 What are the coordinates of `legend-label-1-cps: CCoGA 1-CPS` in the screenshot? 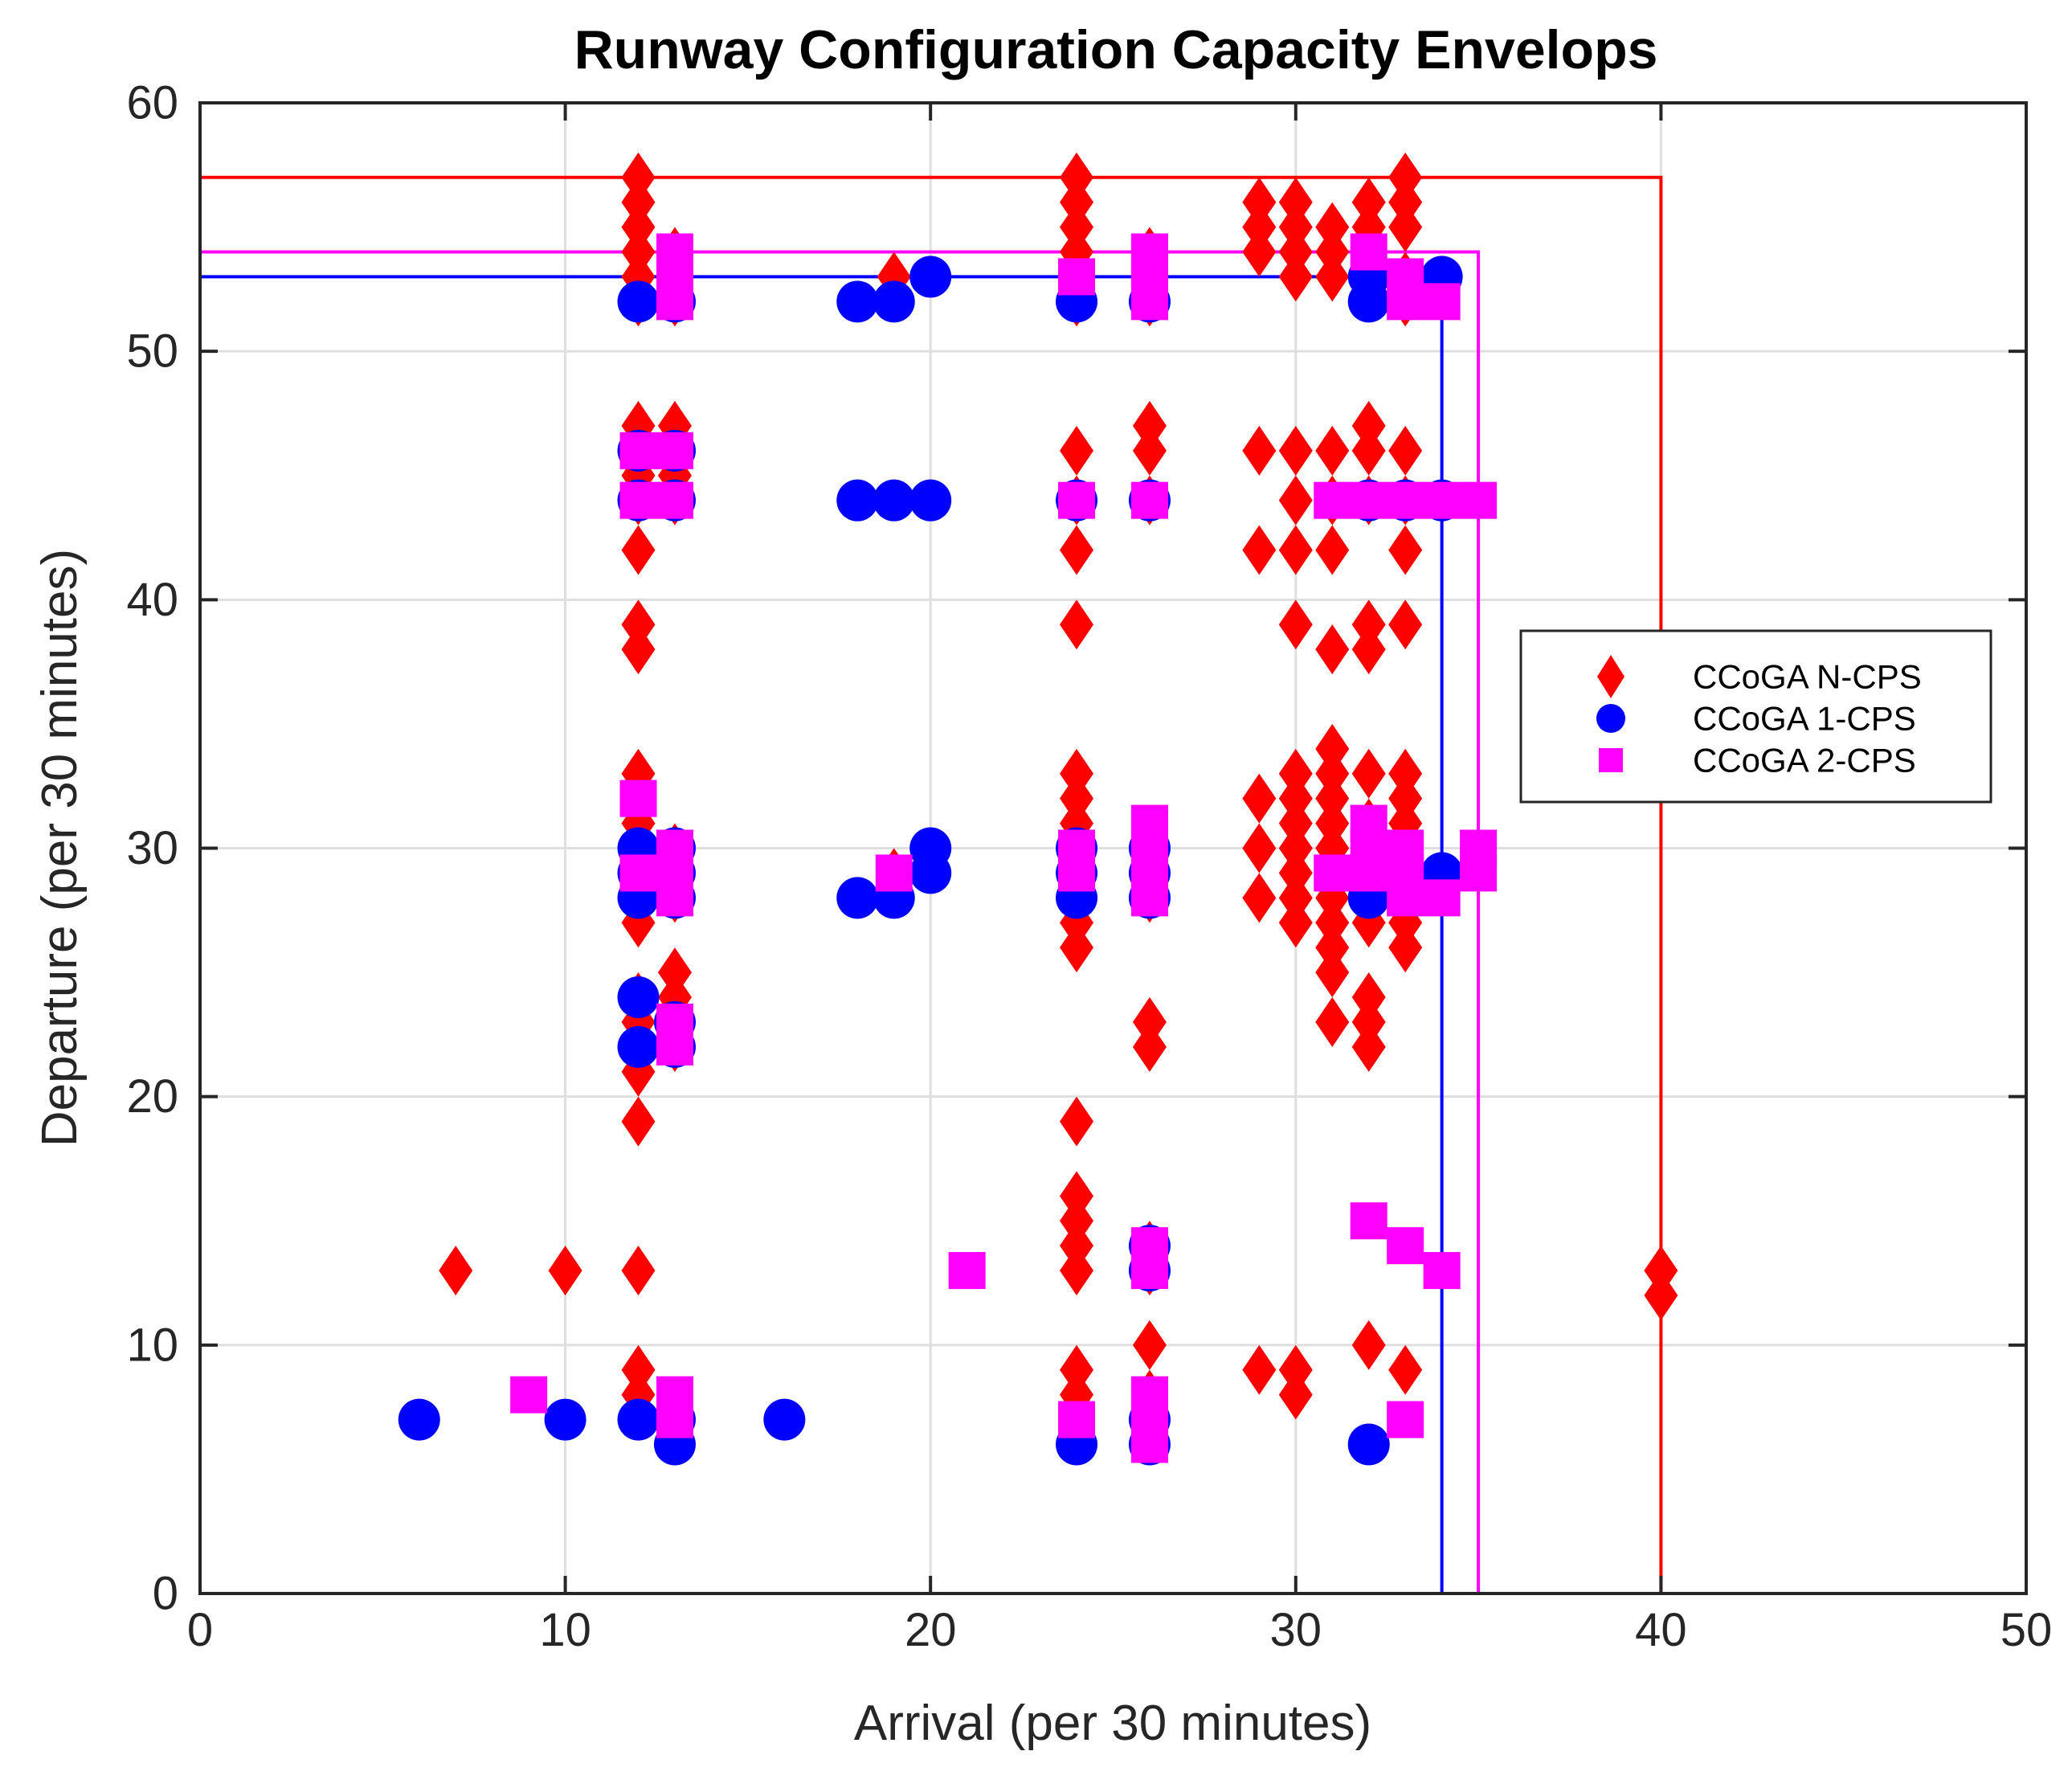 It's located at (1804, 719).